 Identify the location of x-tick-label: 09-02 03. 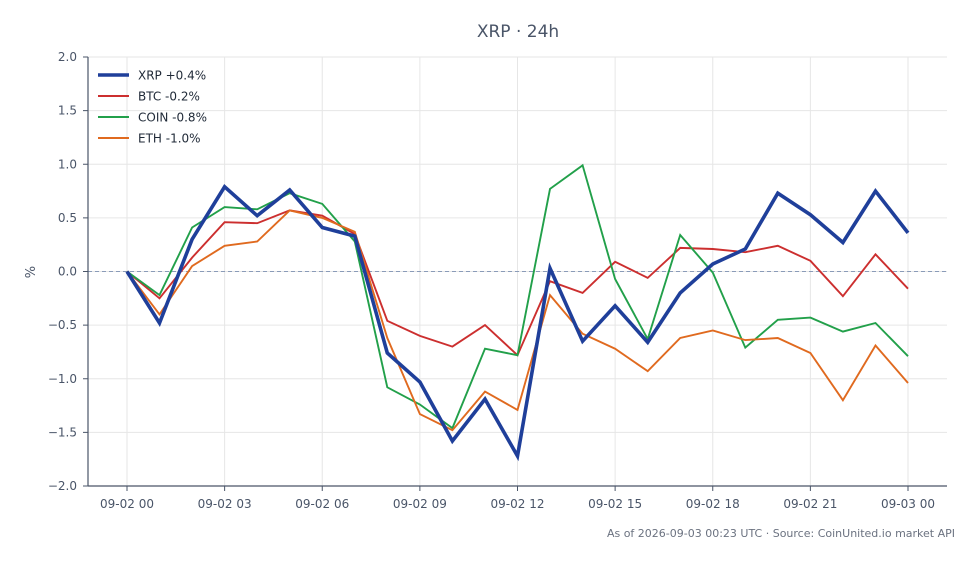
(225, 504).